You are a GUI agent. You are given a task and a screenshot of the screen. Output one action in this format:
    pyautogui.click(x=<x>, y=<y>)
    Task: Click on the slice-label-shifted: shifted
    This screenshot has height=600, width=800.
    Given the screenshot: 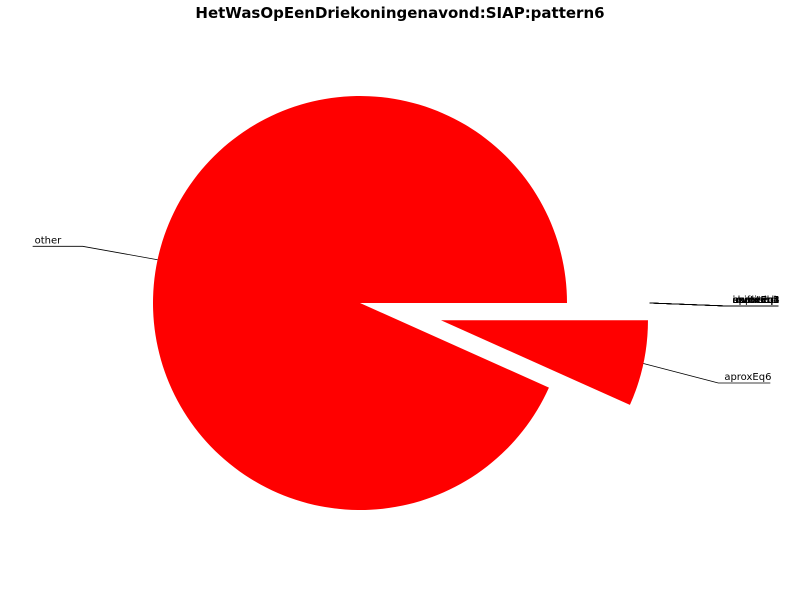 What is the action you would take?
    pyautogui.click(x=749, y=300)
    